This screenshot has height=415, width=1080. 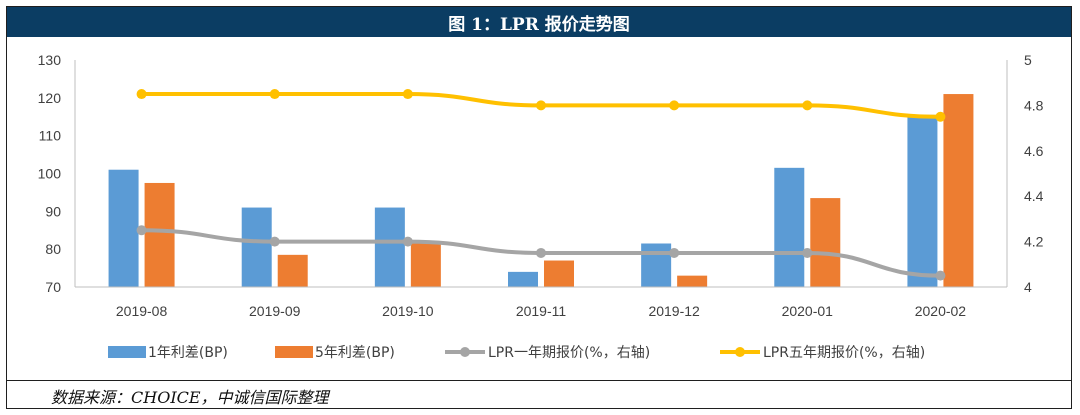 What do you see at coordinates (1034, 105) in the screenshot?
I see `right-tick-label: 4.8` at bounding box center [1034, 105].